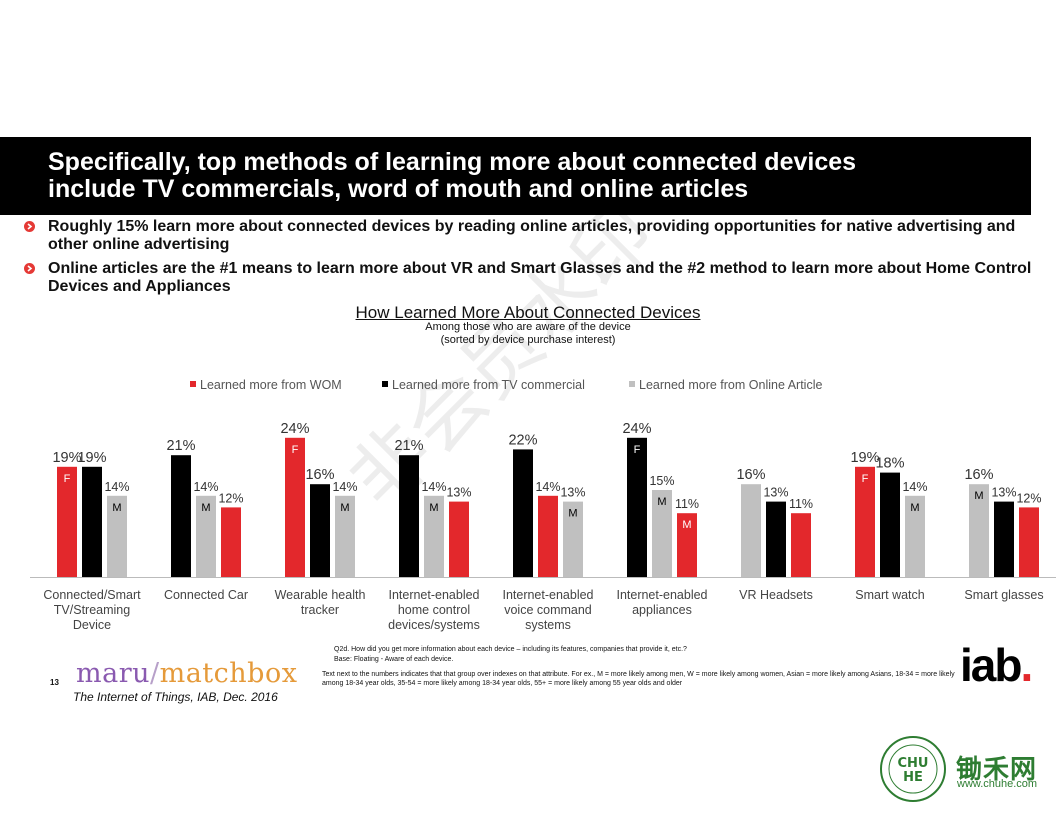 The image size is (1056, 816). I want to click on category-label: VR Headsets, so click(776, 595).